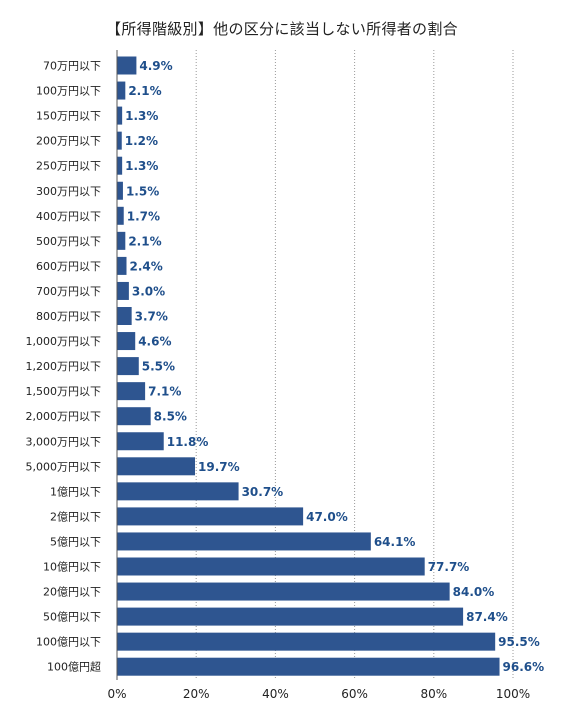 The width and height of the screenshot is (564, 712). I want to click on category-label: 700万円以下, so click(68, 291).